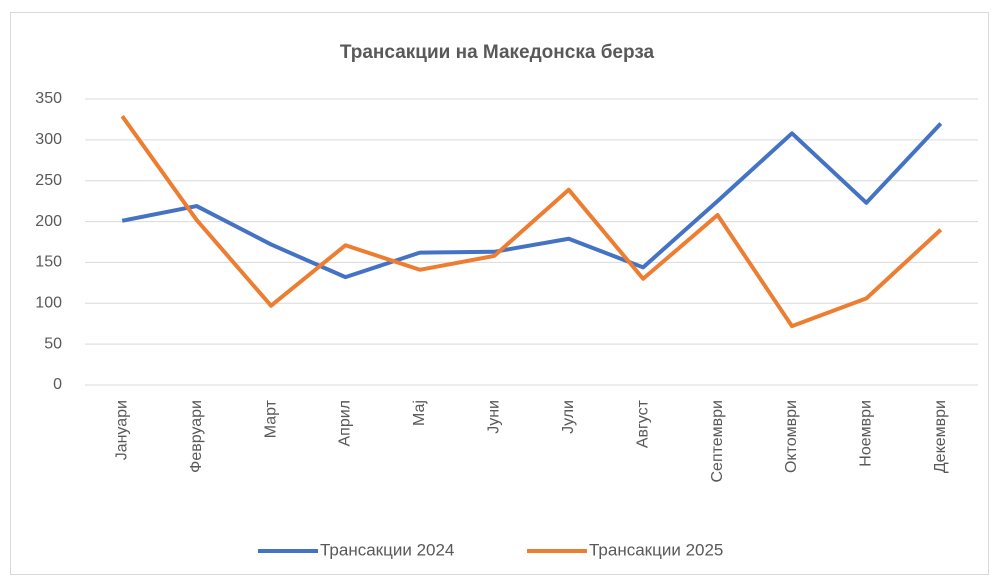 The height and width of the screenshot is (582, 993). I want to click on x-tick-label: Јуни, so click(494, 417).